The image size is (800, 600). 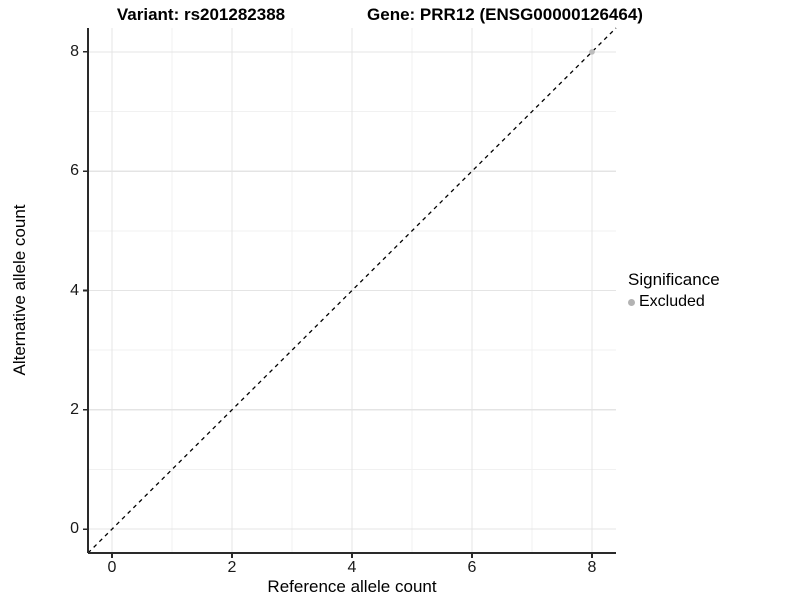 I want to click on y-axis-title: Alternative allele count, so click(x=19, y=290).